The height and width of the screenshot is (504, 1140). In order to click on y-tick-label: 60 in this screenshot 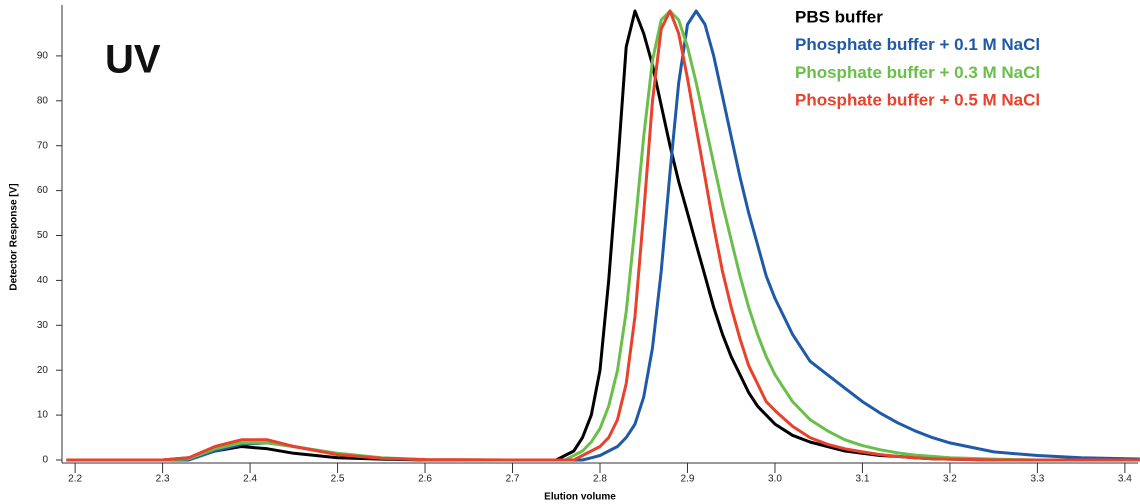, I will do `click(43, 190)`.